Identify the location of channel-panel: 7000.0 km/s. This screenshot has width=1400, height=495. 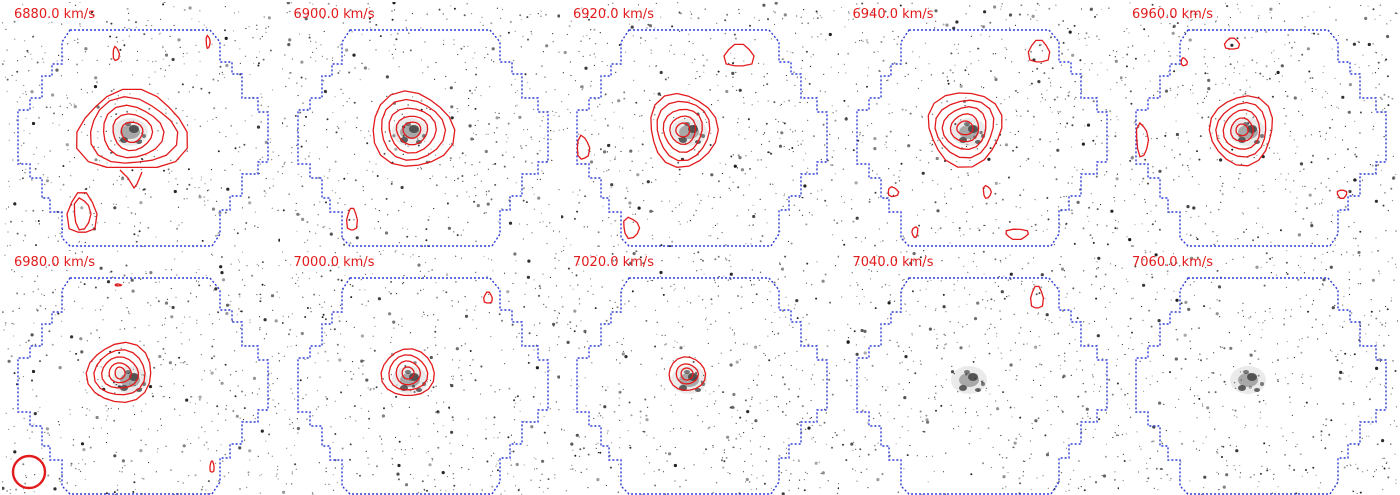
(421, 372).